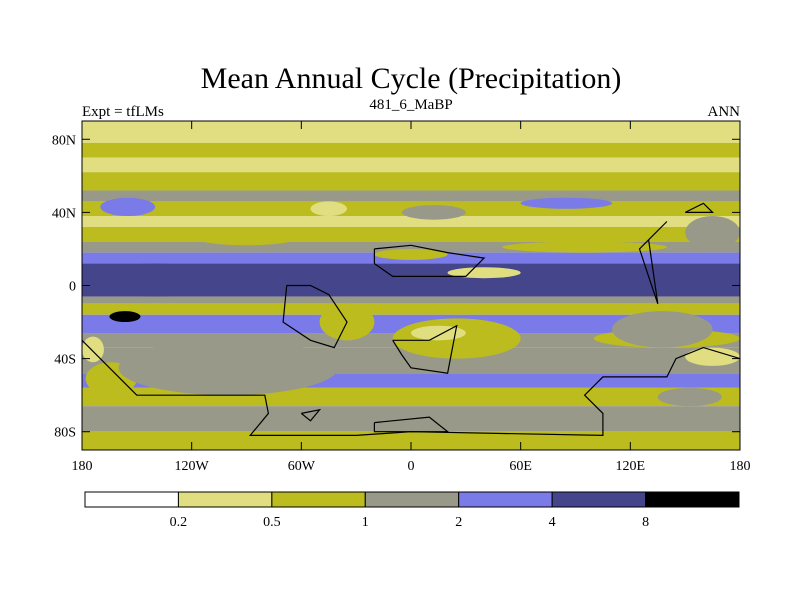  What do you see at coordinates (72, 287) in the screenshot?
I see `y-tick-label-2: 0` at bounding box center [72, 287].